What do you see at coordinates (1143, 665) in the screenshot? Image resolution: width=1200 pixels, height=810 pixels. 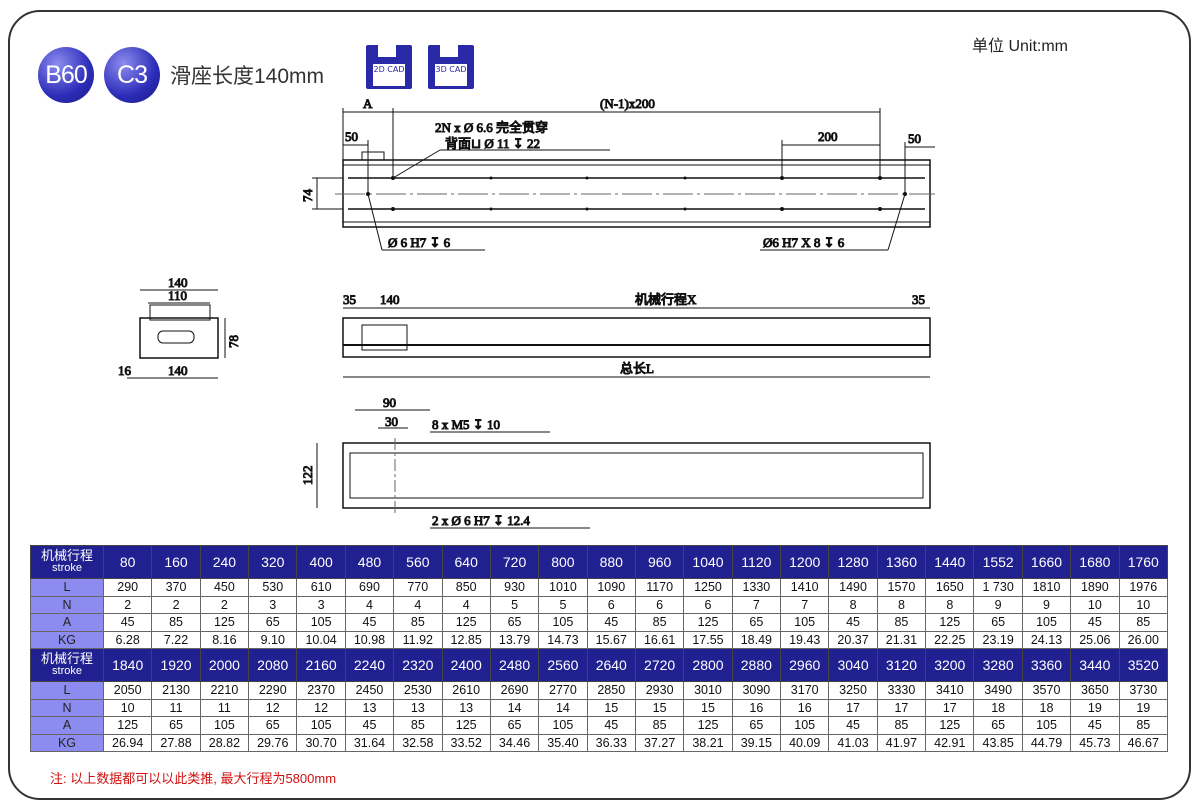 I see `table-cell: 3520` at bounding box center [1143, 665].